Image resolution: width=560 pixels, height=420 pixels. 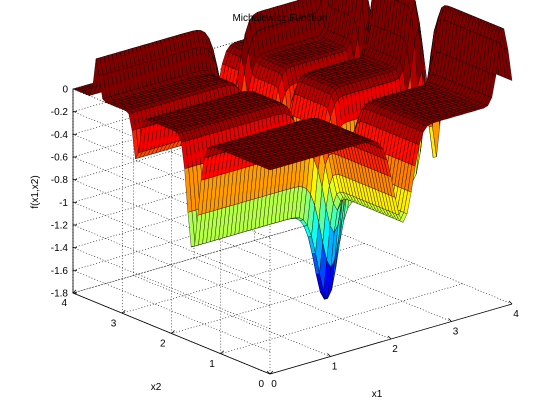 What do you see at coordinates (274, 384) in the screenshot?
I see `x-tick-label: 0` at bounding box center [274, 384].